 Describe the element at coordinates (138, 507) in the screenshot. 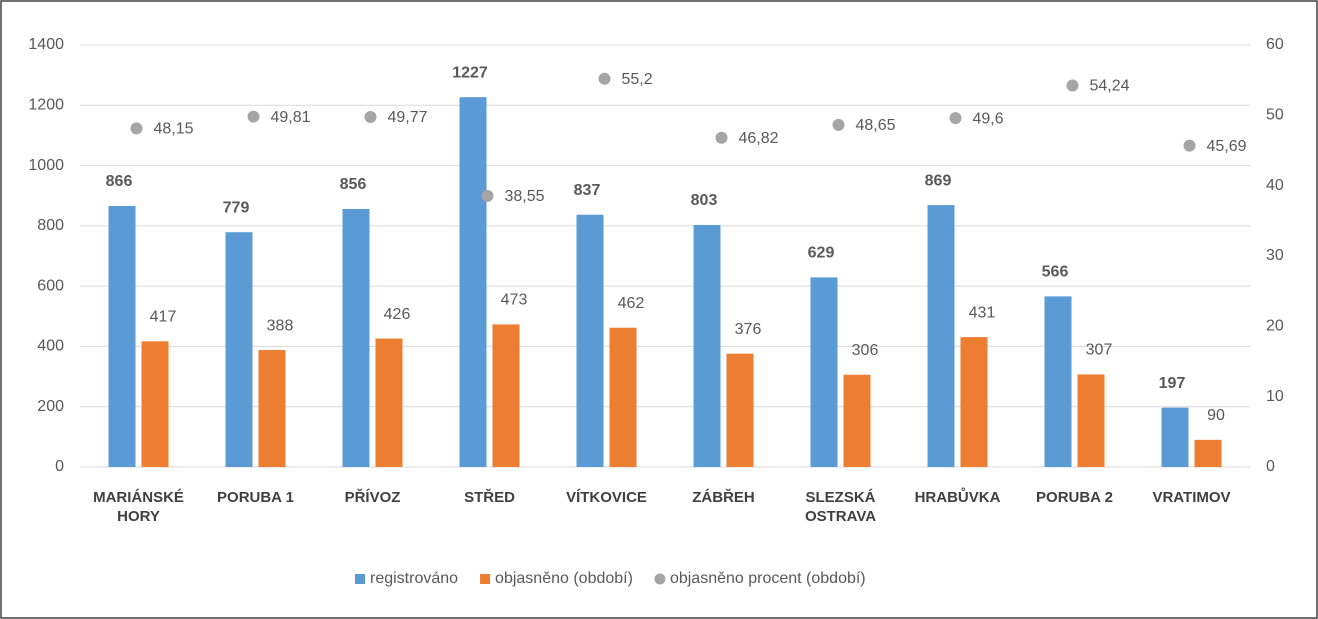

I see `x-tick-label: MARIÁNSKÉ HORY` at that location.